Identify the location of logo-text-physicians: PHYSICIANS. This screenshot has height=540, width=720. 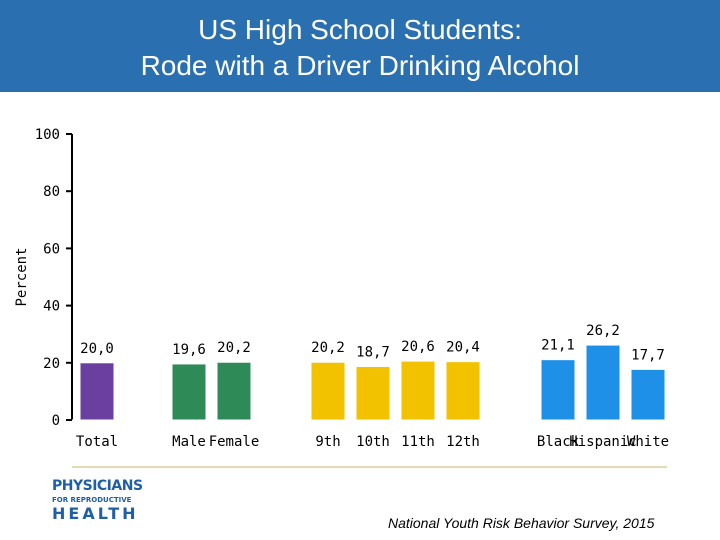
(97, 486).